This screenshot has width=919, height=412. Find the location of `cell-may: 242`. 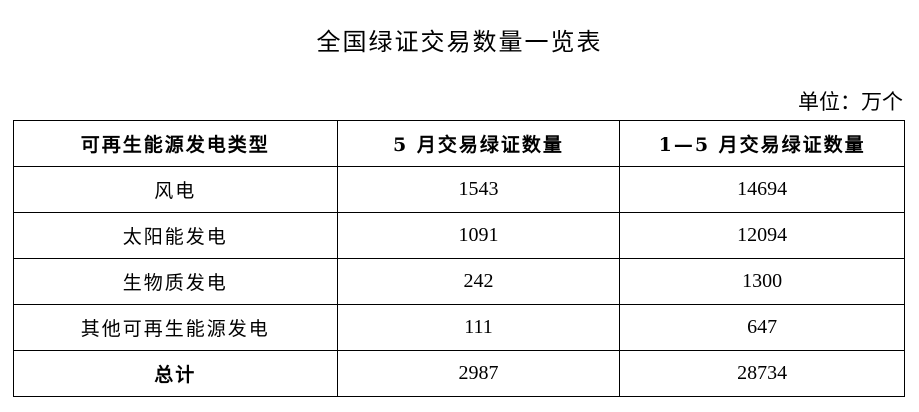

cell-may: 242 is located at coordinates (478, 281).